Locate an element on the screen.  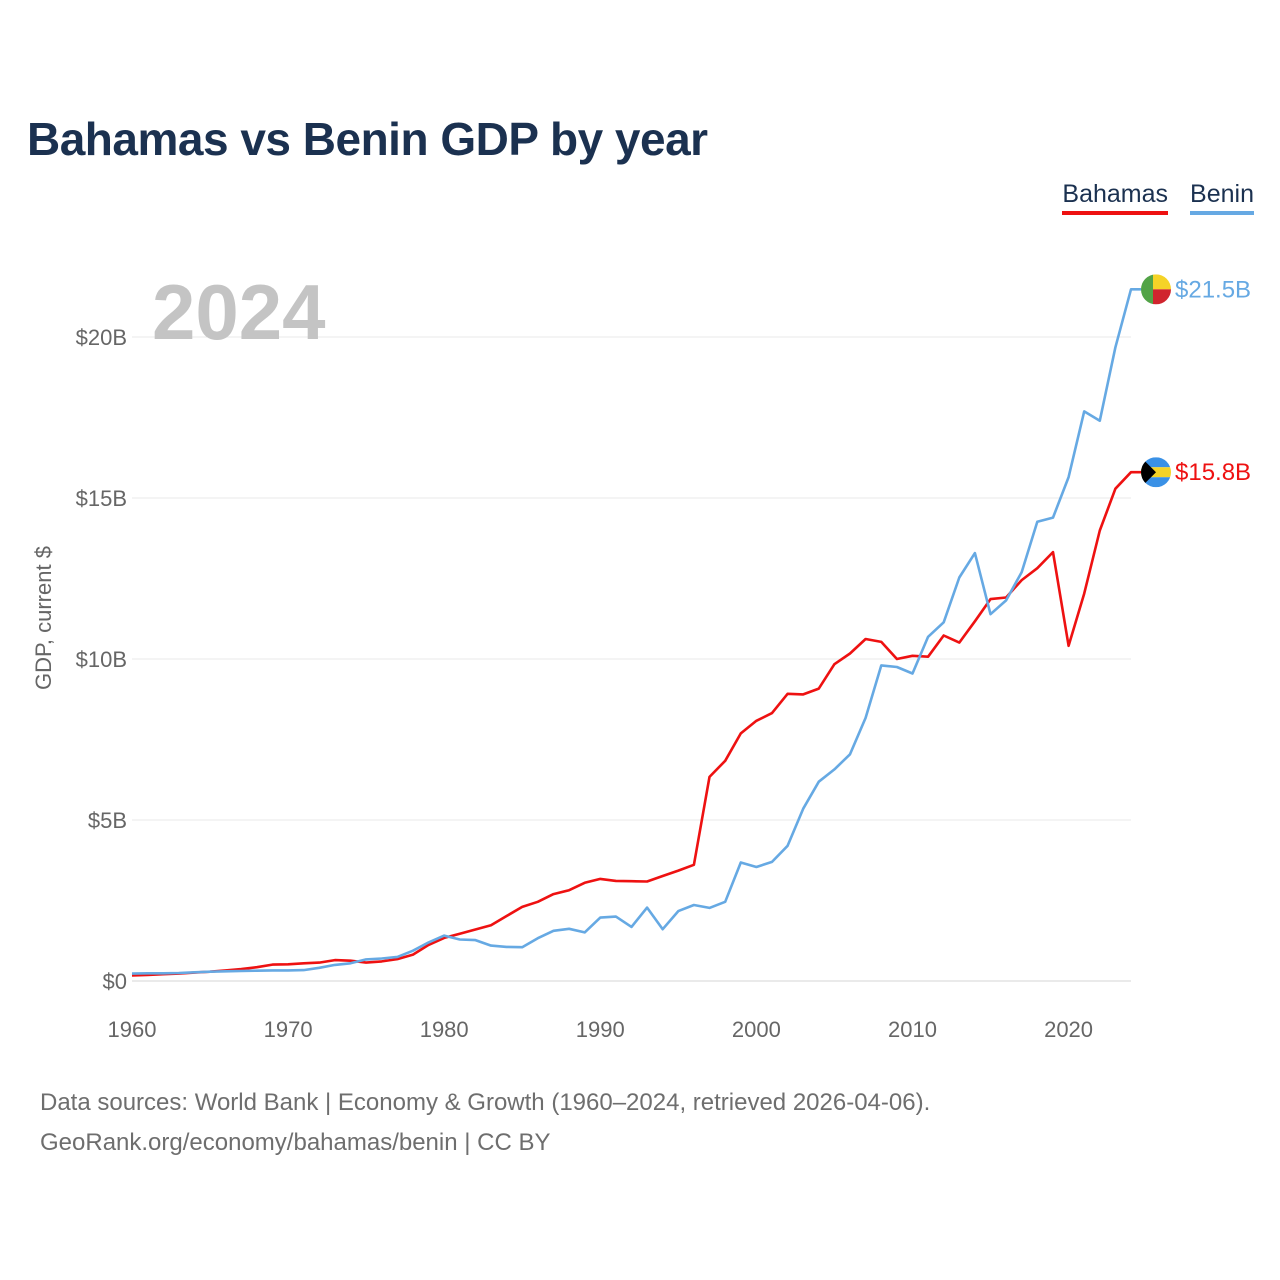
end-value-label-benin: $21.5B is located at coordinates (1213, 289).